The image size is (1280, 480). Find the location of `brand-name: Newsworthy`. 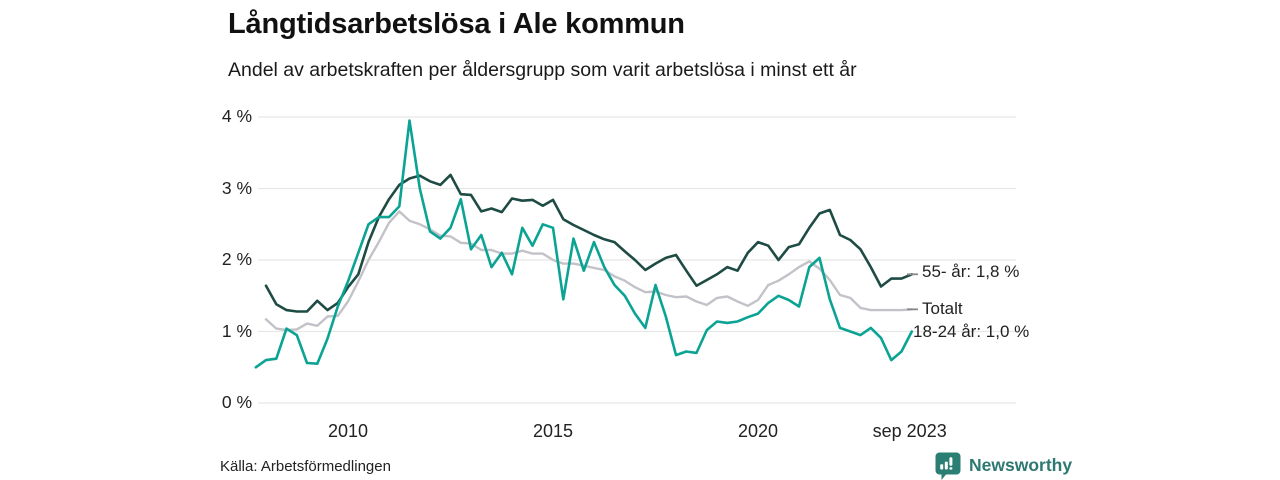

brand-name: Newsworthy is located at coordinates (1021, 465).